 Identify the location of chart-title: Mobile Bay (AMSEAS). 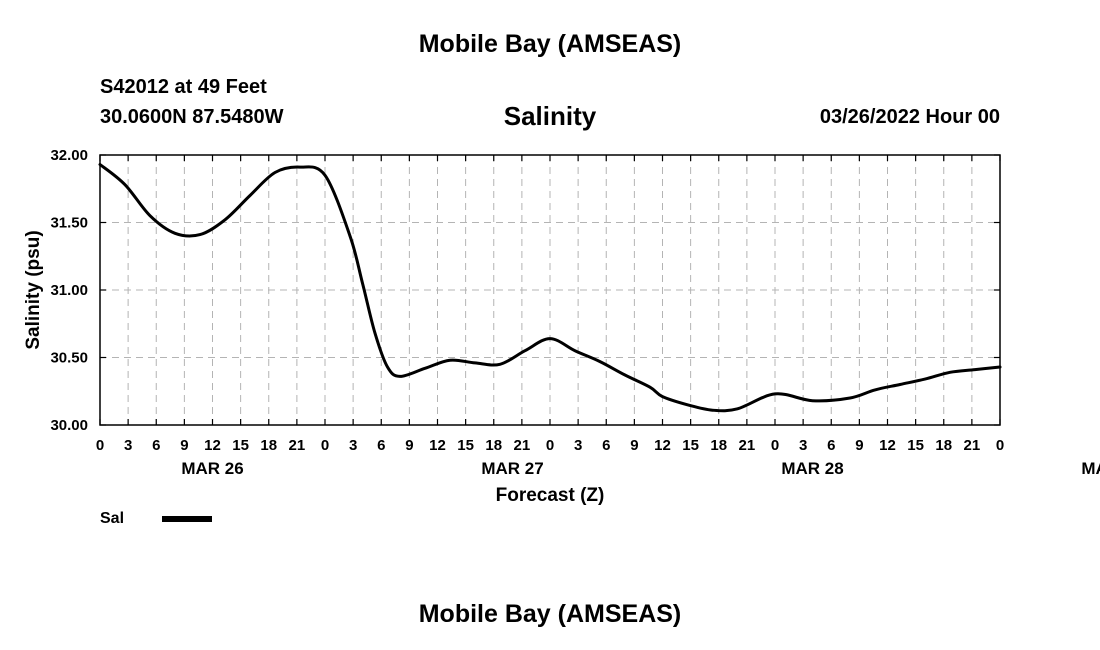
(550, 44).